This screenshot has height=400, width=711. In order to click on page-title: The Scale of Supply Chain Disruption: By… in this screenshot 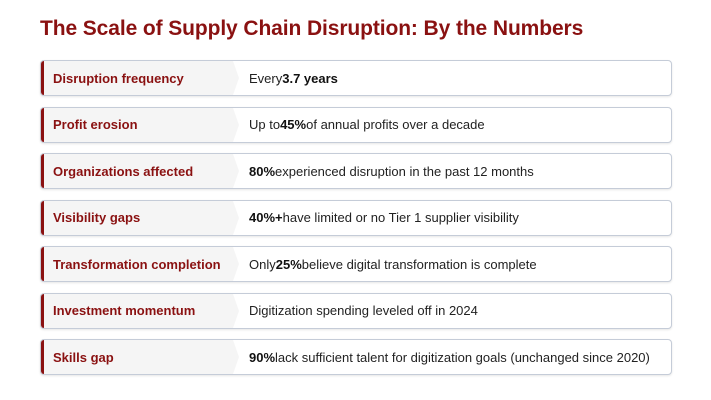, I will do `click(312, 28)`.